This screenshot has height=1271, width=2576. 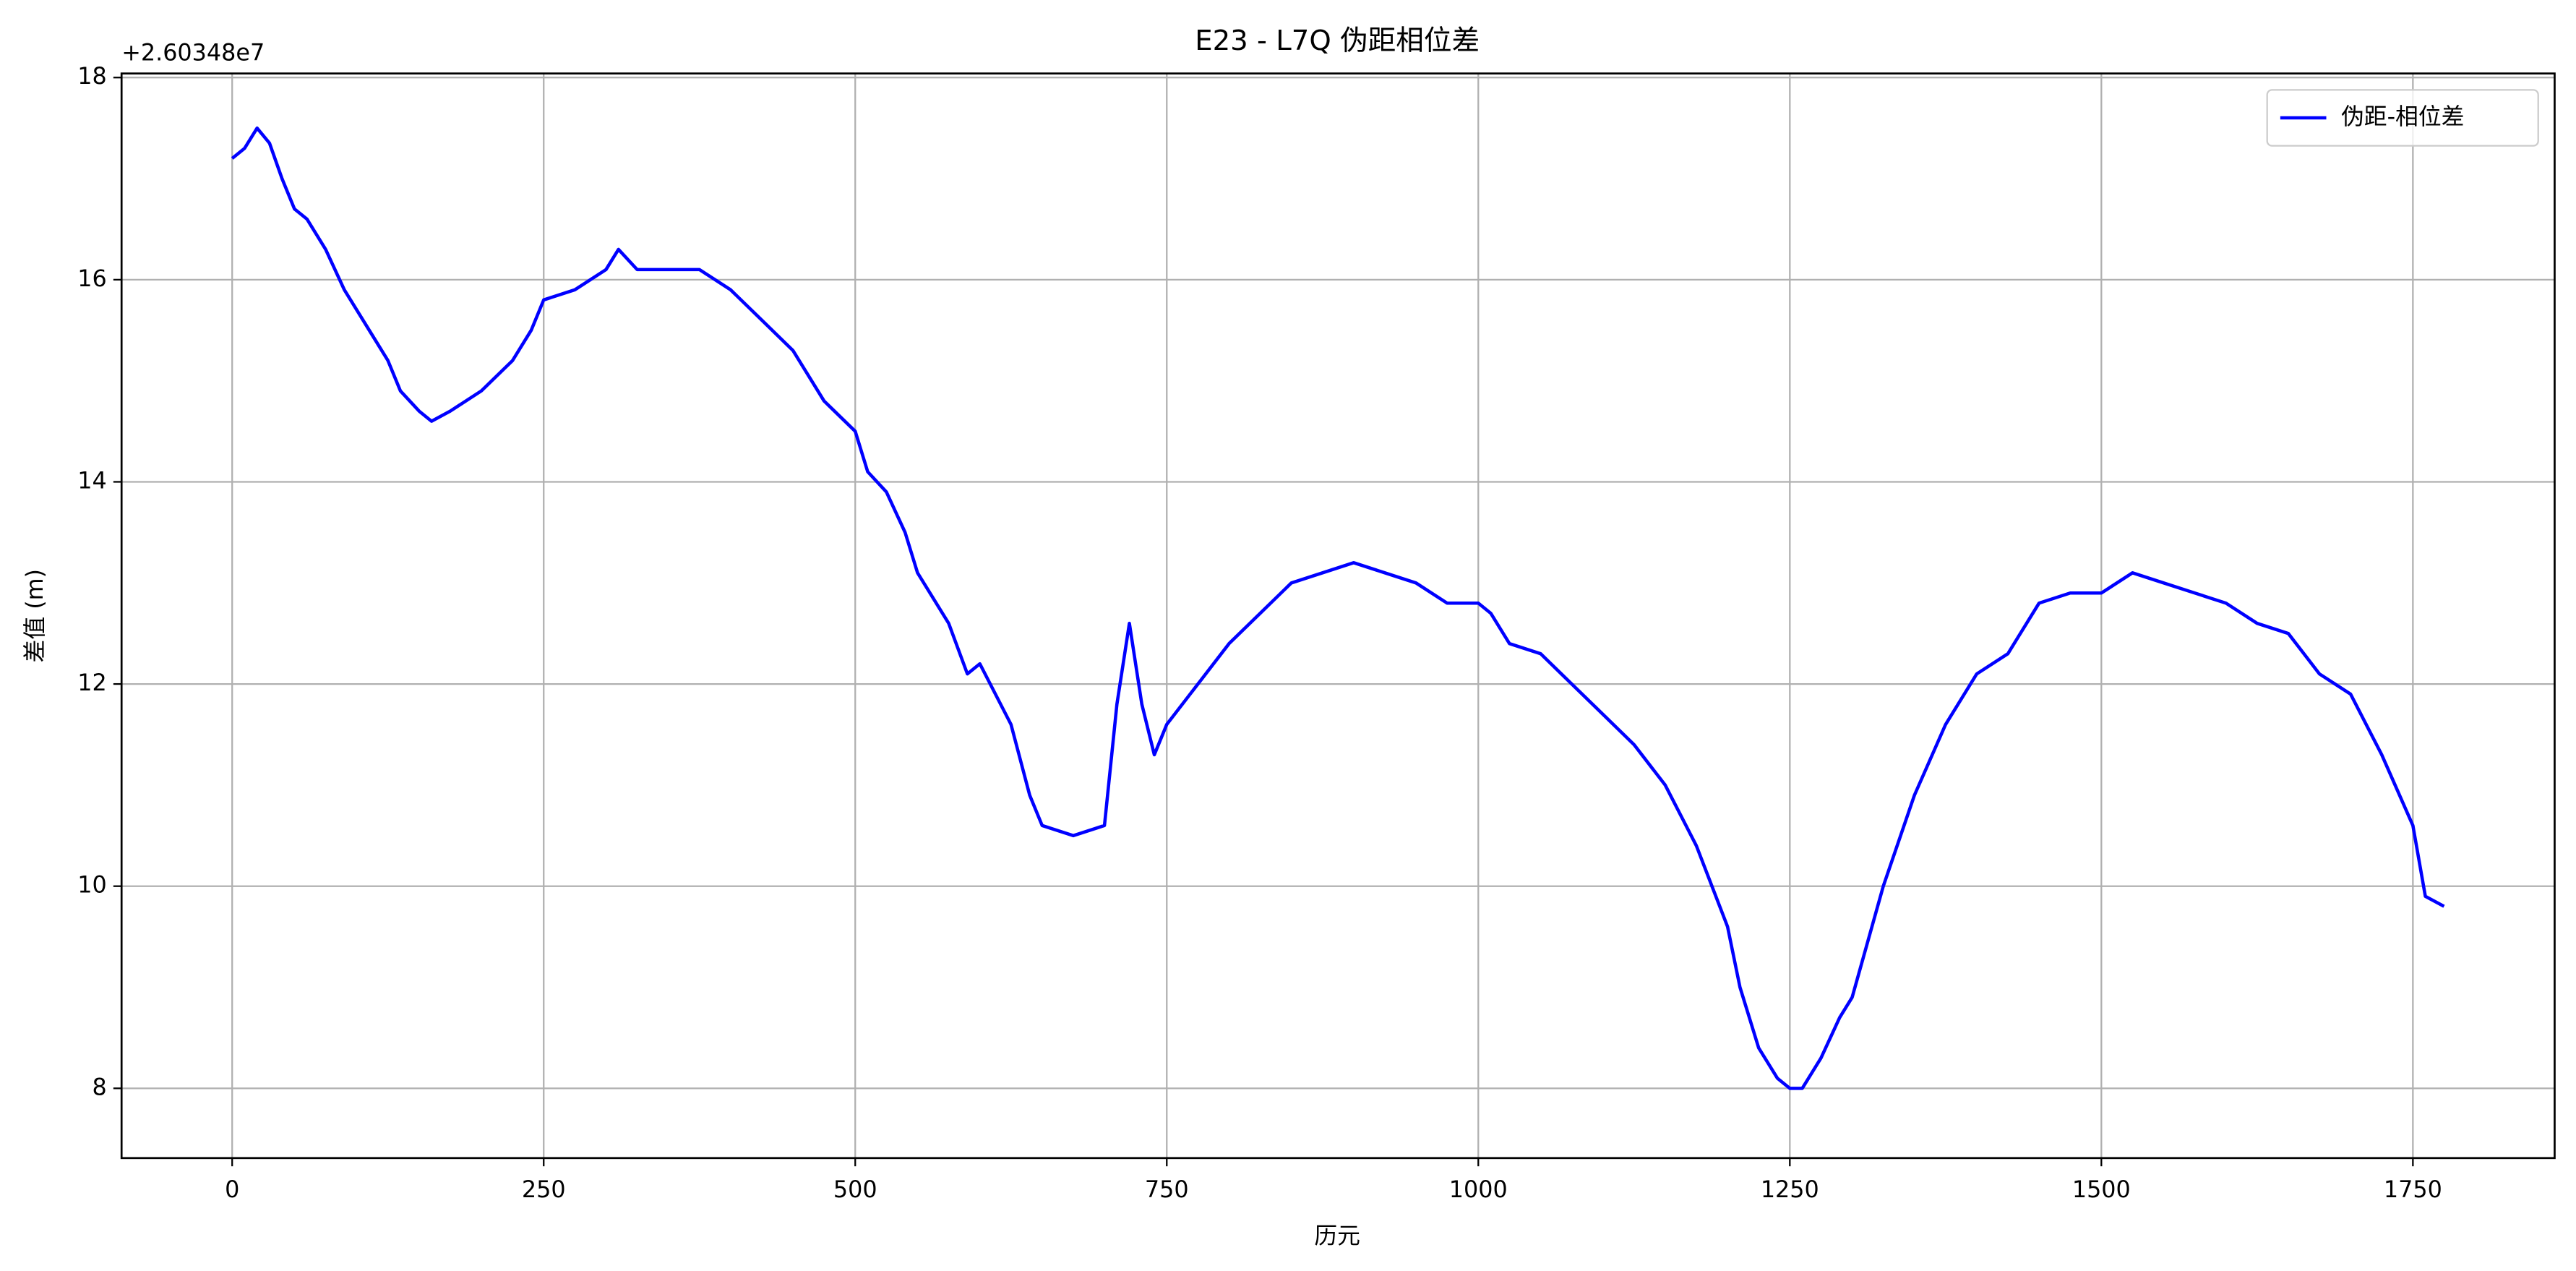 I want to click on y-tick-label: 14, so click(x=92, y=480).